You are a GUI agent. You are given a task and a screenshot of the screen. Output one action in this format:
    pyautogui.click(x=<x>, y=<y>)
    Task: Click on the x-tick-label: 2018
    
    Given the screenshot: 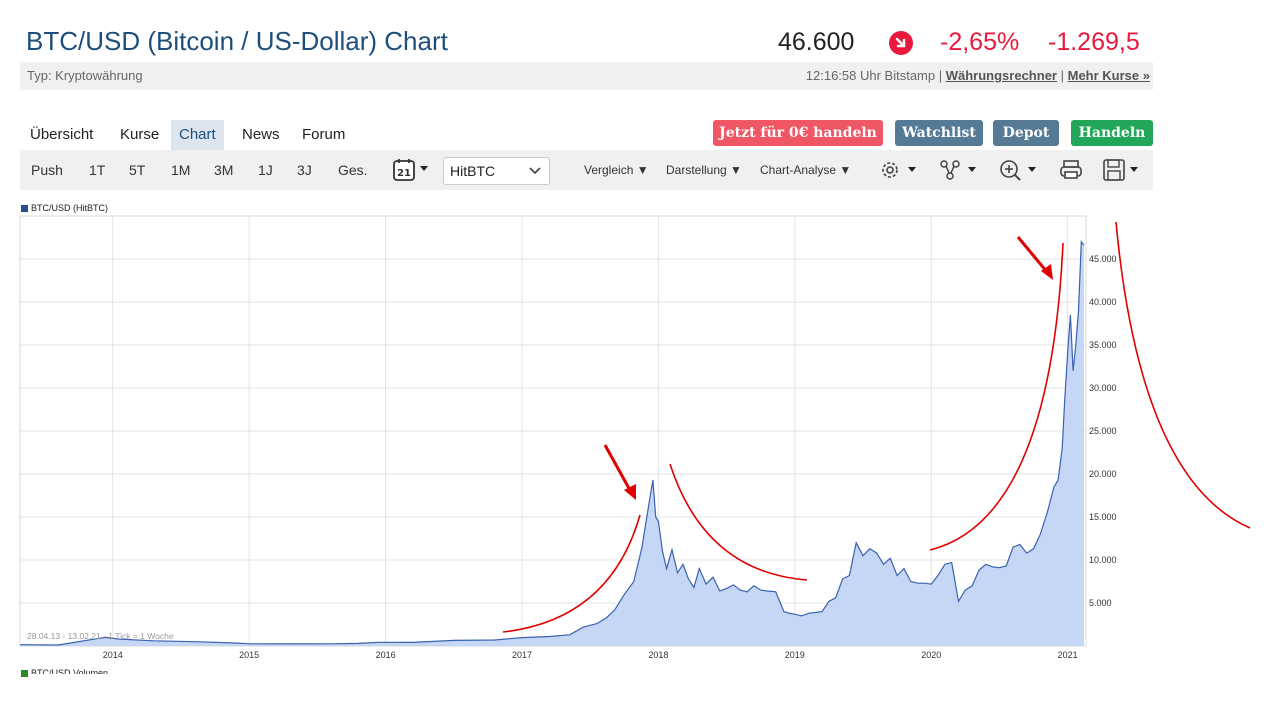 What is the action you would take?
    pyautogui.click(x=658, y=655)
    